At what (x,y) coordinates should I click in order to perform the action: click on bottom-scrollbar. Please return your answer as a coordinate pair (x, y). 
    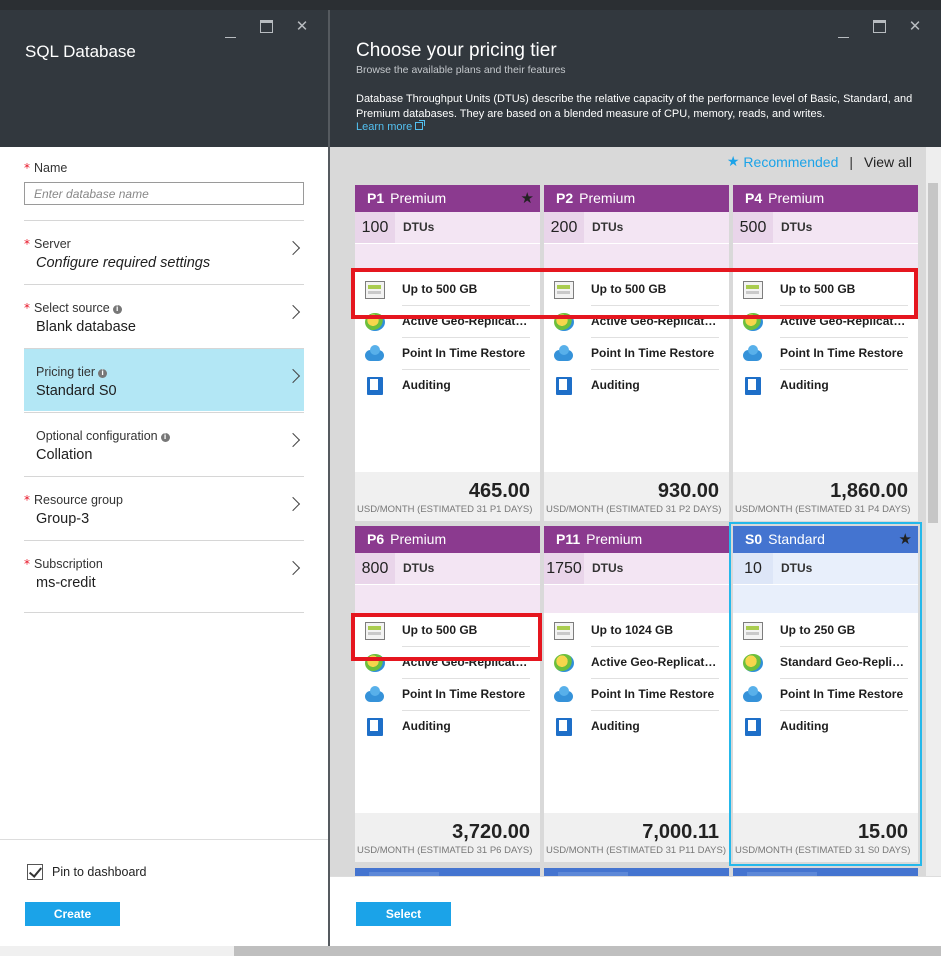
    Looking at the image, I should click on (587, 951).